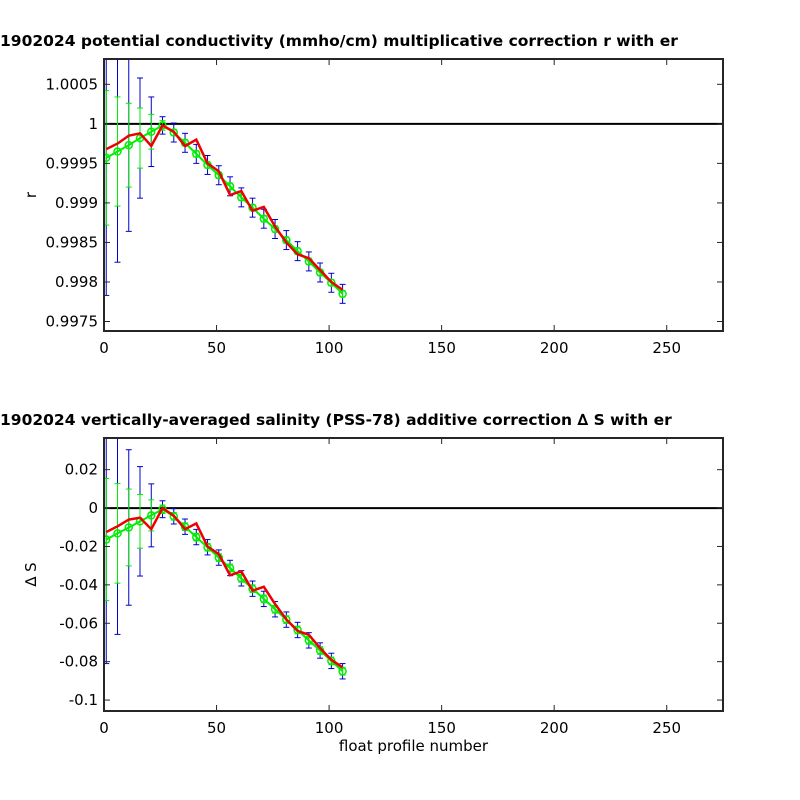  Describe the element at coordinates (83, 700) in the screenshot. I see `y-tick-label: -0.1` at that location.